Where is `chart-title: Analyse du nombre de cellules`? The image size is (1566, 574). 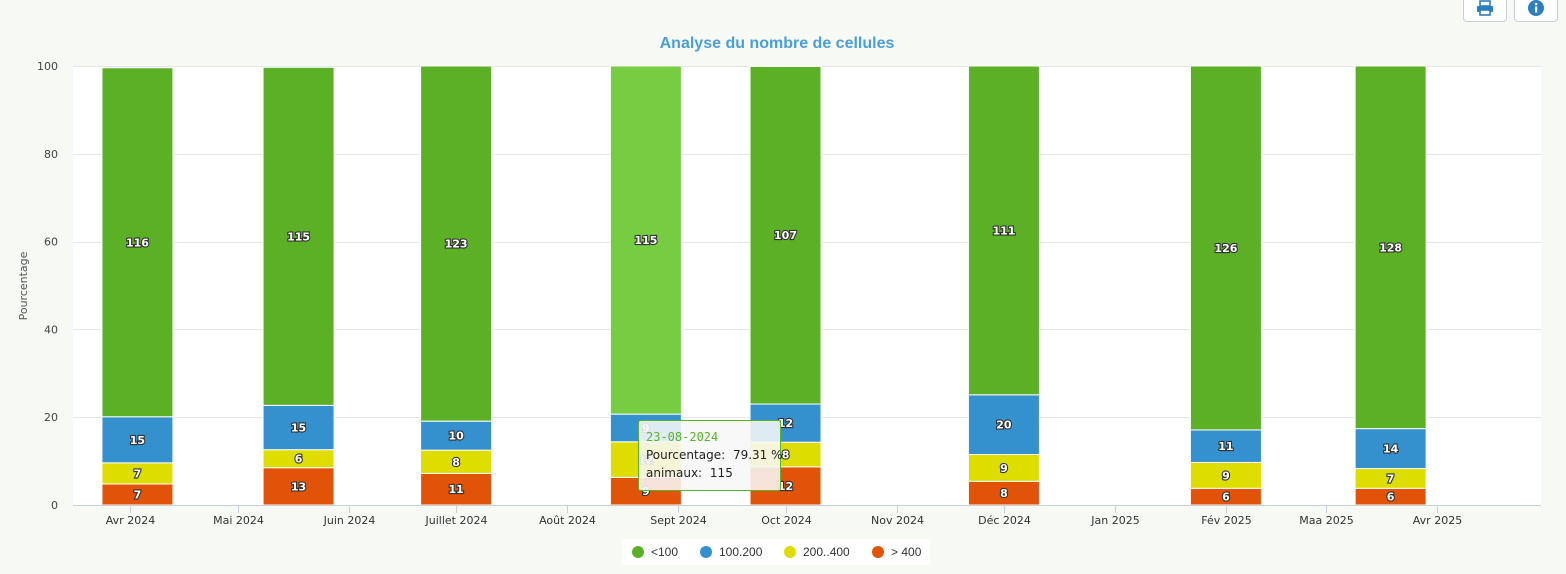 chart-title: Analyse du nombre de cellules is located at coordinates (777, 43).